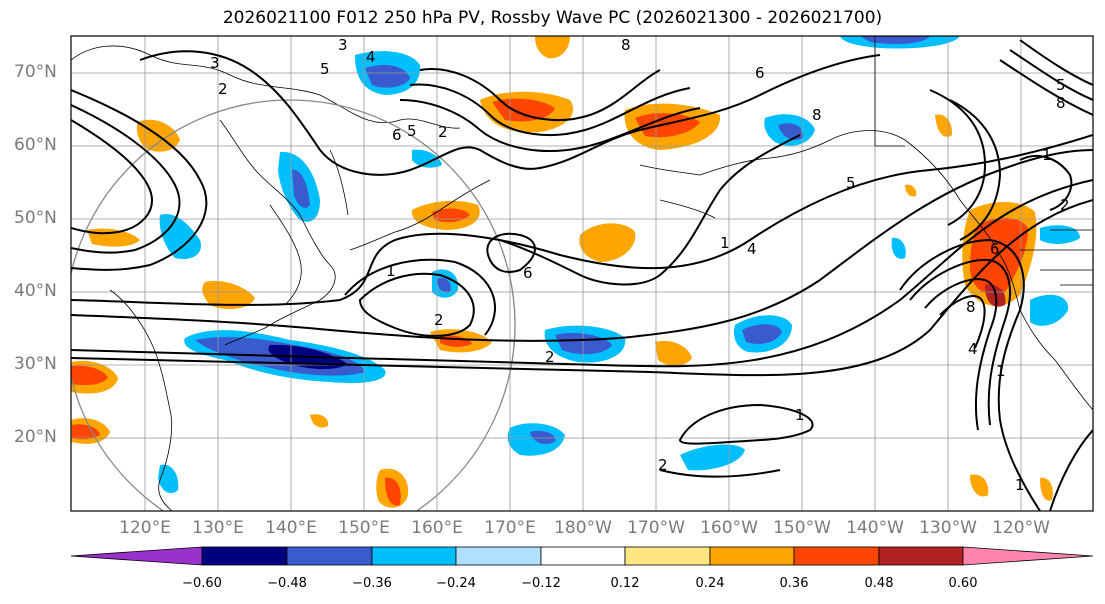  Describe the element at coordinates (948, 528) in the screenshot. I see `lon-label: 130°W` at that location.